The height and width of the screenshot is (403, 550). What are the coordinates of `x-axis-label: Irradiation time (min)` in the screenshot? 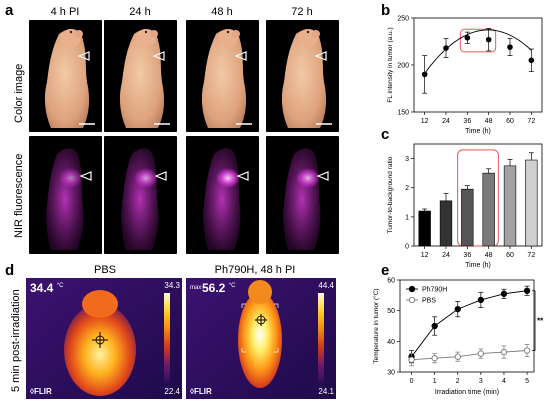 It's located at (467, 392).